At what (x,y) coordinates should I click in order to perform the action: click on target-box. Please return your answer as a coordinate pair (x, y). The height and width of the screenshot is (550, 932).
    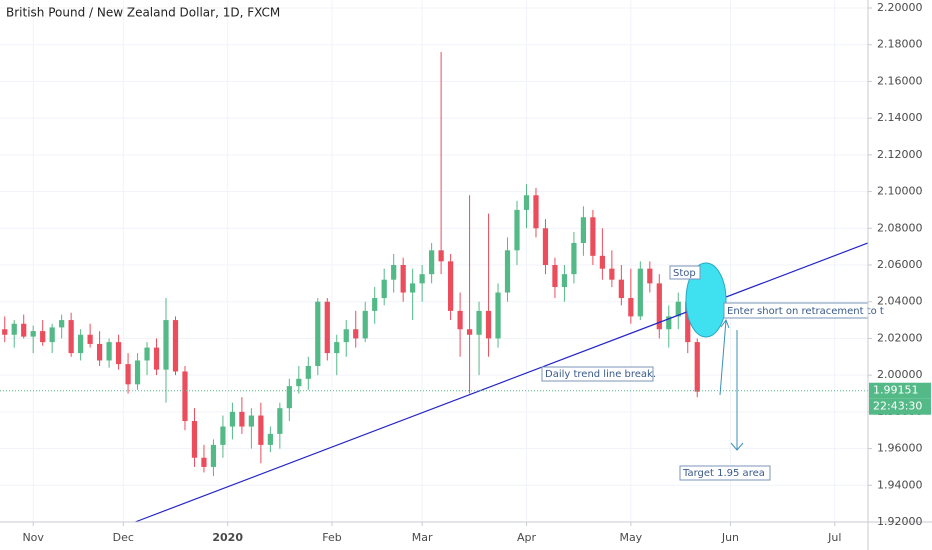
    Looking at the image, I should click on (725, 473).